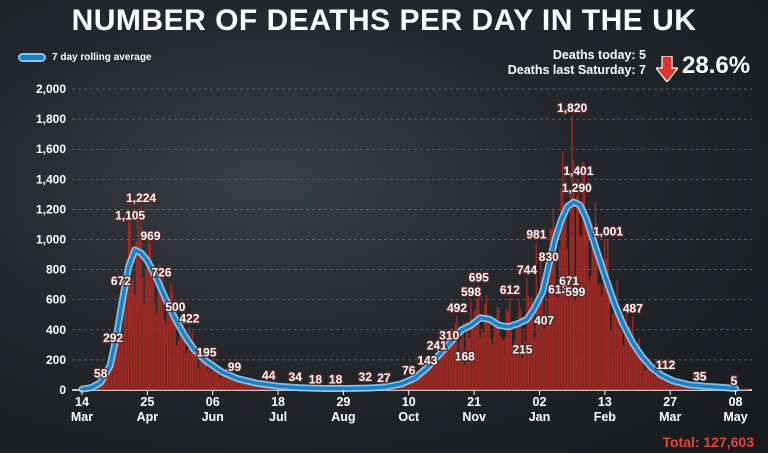 The width and height of the screenshot is (768, 453). I want to click on data-label: 168, so click(465, 357).